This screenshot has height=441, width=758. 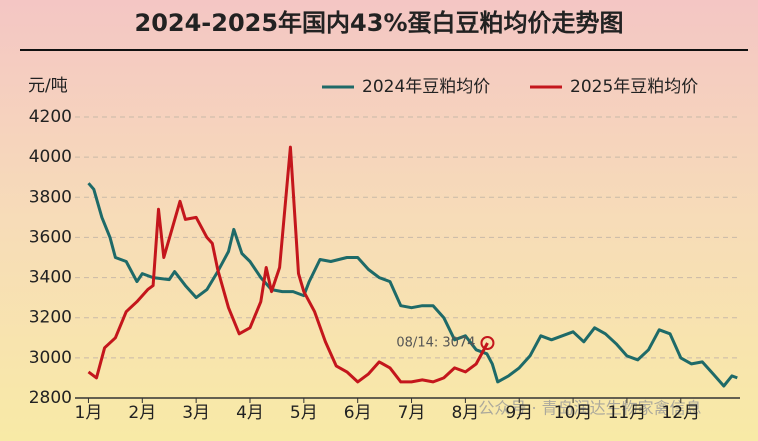 I want to click on watermark: 公众号 · 青岛润达生物家禽信息, so click(x=589, y=408).